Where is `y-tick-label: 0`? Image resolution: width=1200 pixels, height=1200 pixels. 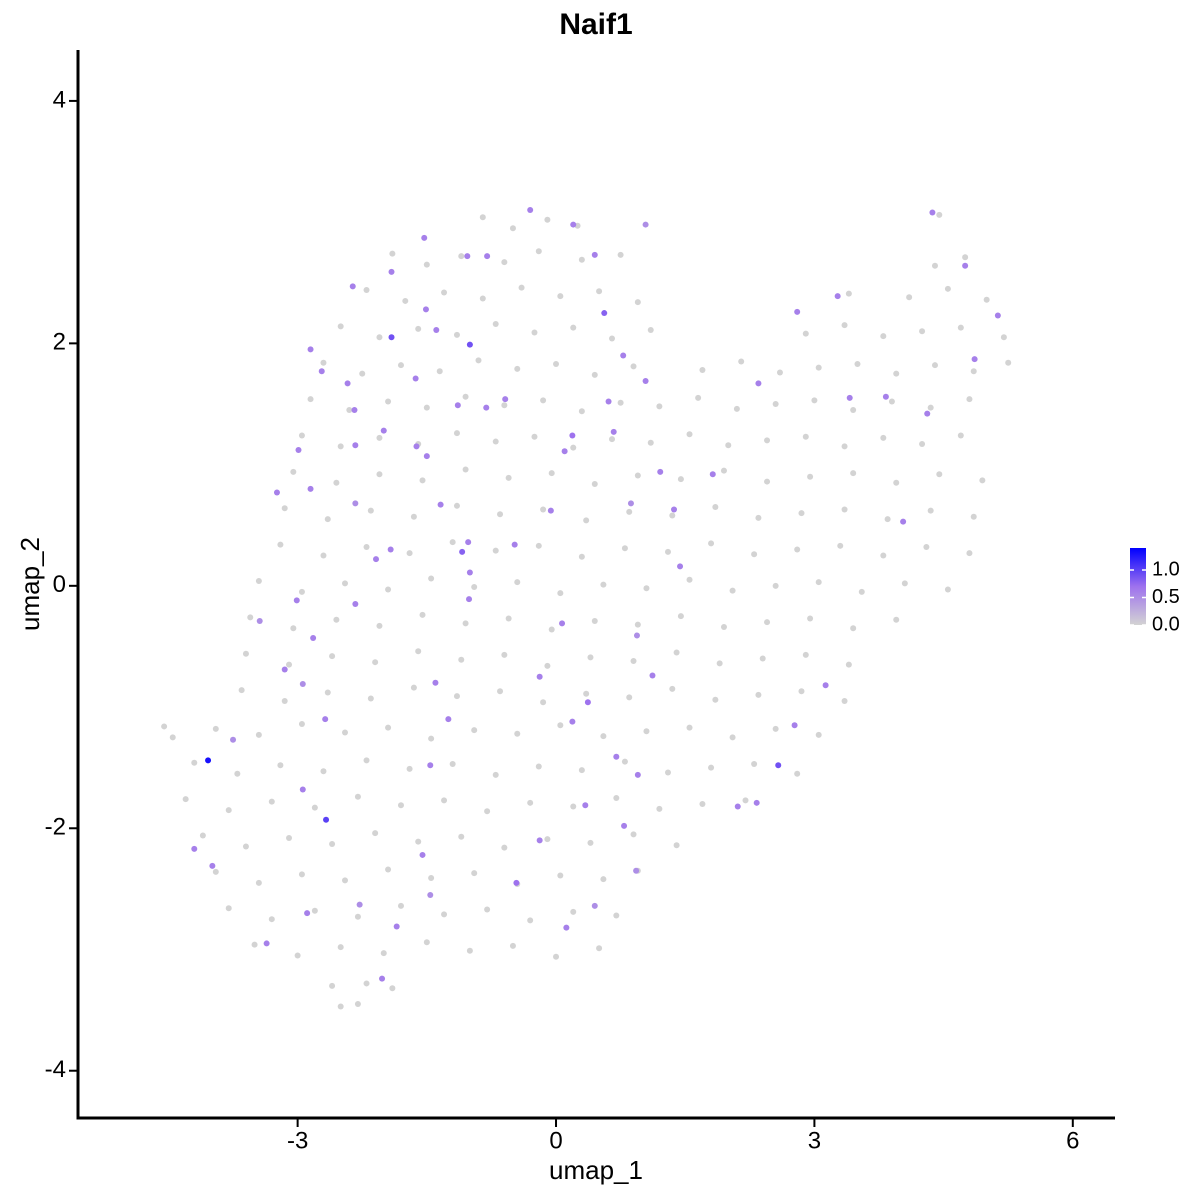
y-tick-label: 0 is located at coordinates (59, 584).